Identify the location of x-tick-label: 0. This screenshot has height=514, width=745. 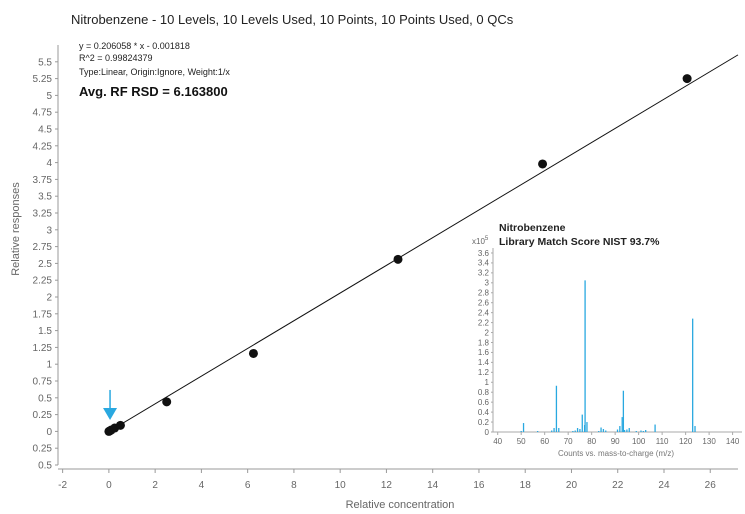
(109, 485).